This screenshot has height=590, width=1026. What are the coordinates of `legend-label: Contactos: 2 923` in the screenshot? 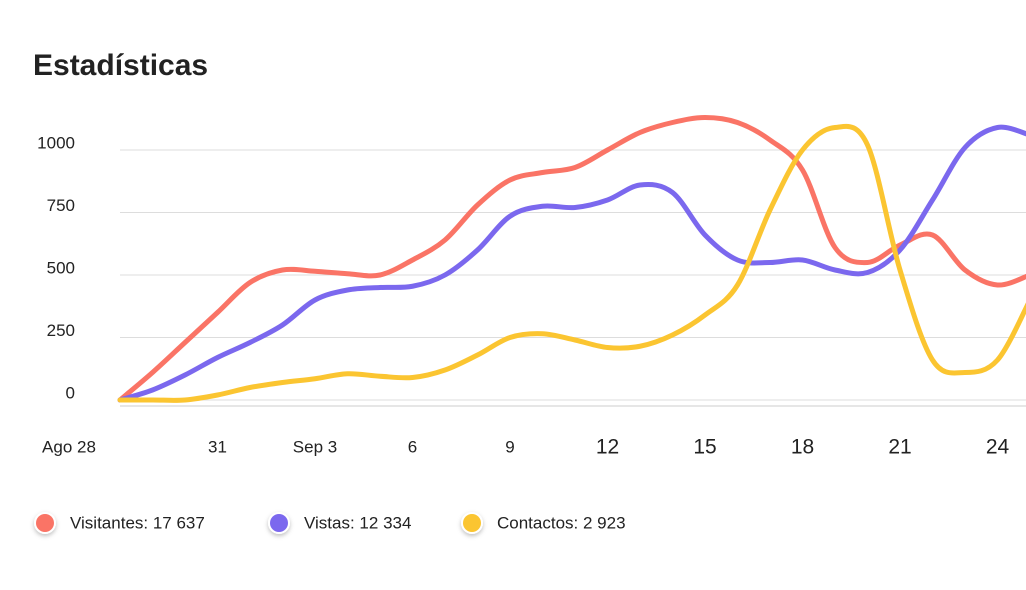 It's located at (561, 522).